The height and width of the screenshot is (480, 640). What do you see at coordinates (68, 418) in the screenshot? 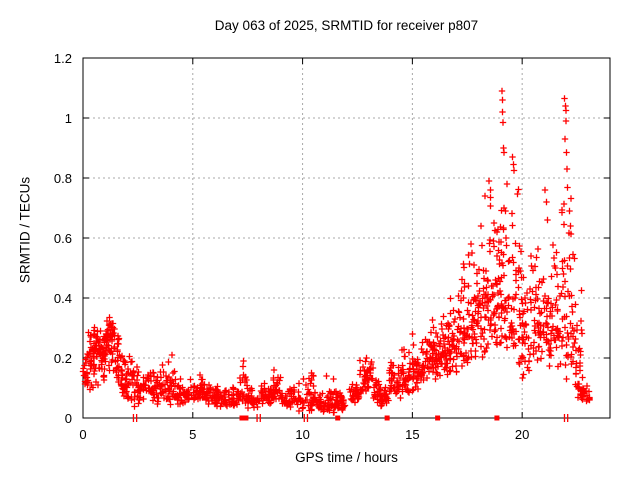
I see `y-tick-label: 0` at bounding box center [68, 418].